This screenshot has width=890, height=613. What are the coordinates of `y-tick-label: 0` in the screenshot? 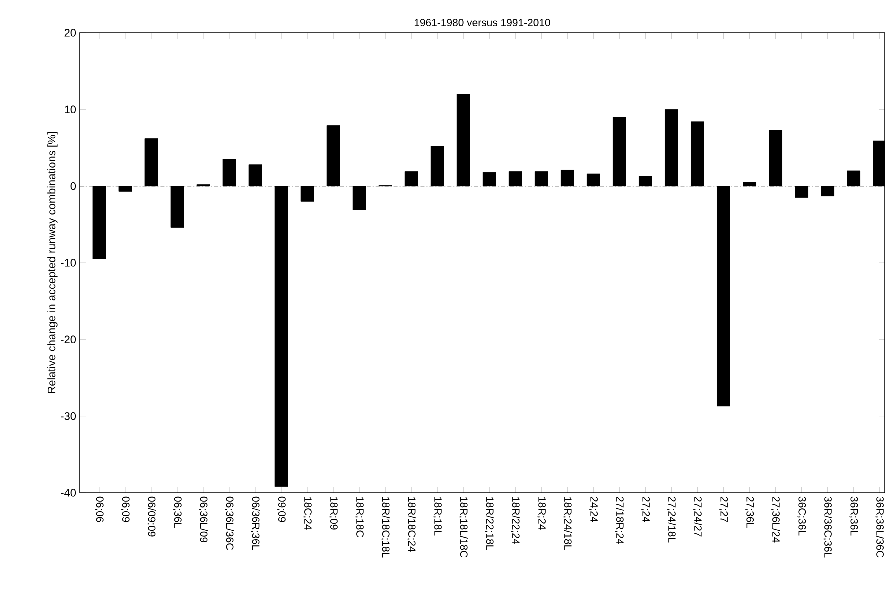 It's located at (73, 186).